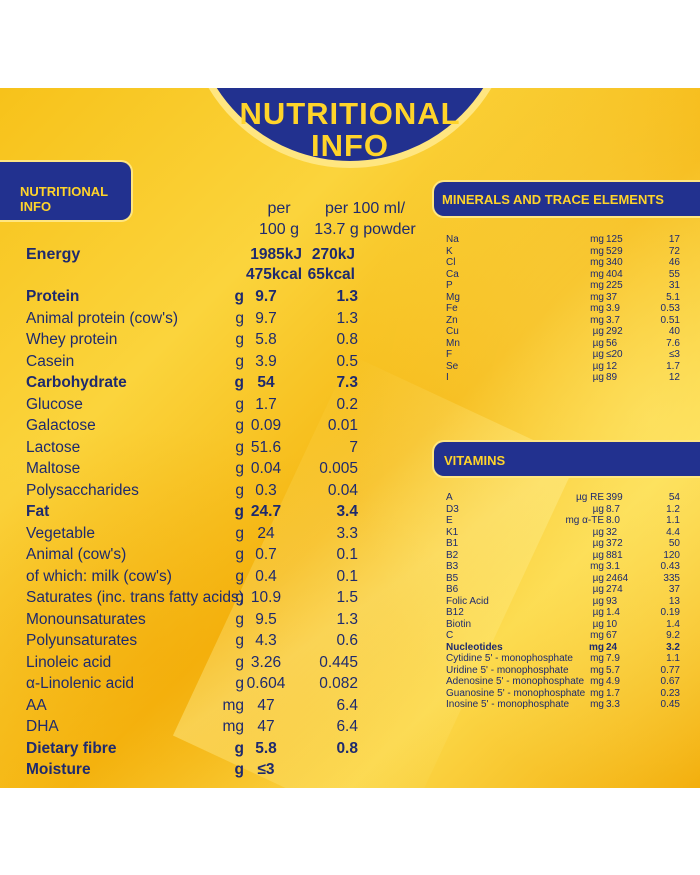  What do you see at coordinates (452, 509) in the screenshot?
I see `row-name: D3` at bounding box center [452, 509].